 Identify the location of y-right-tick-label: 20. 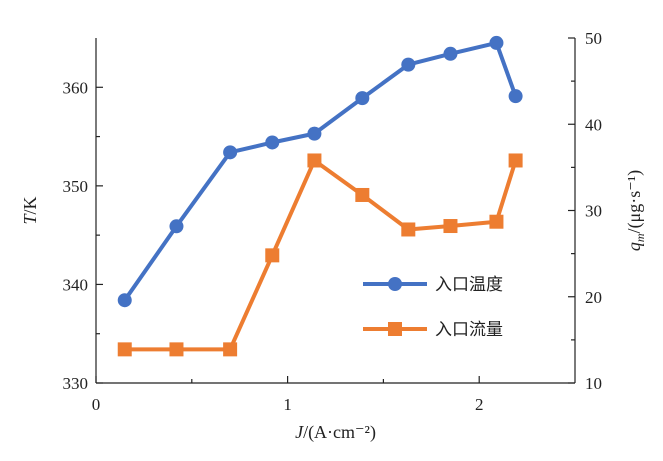
(593, 297).